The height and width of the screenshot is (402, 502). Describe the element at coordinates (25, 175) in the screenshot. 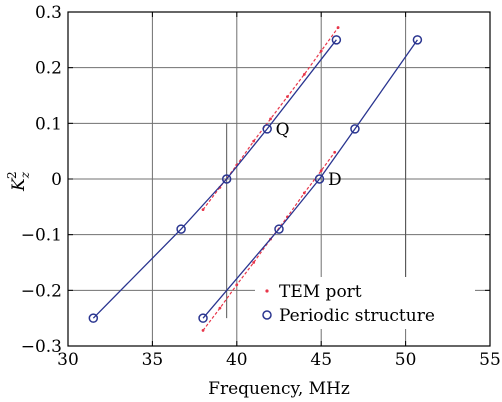

I see `y-axis-title-subscript: z` at that location.